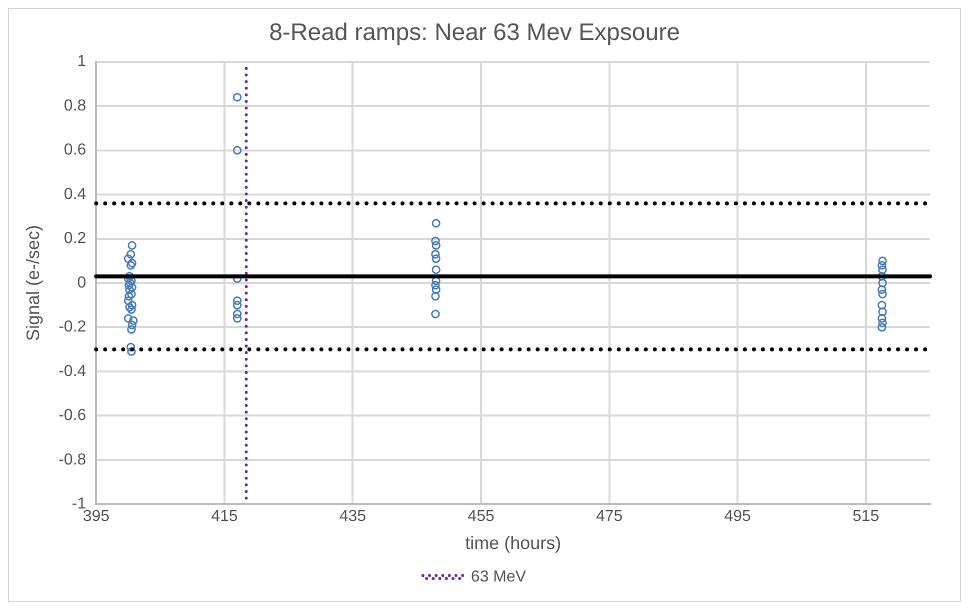 The image size is (969, 610). What do you see at coordinates (72, 415) in the screenshot?
I see `y-tick-label: -0.6` at bounding box center [72, 415].